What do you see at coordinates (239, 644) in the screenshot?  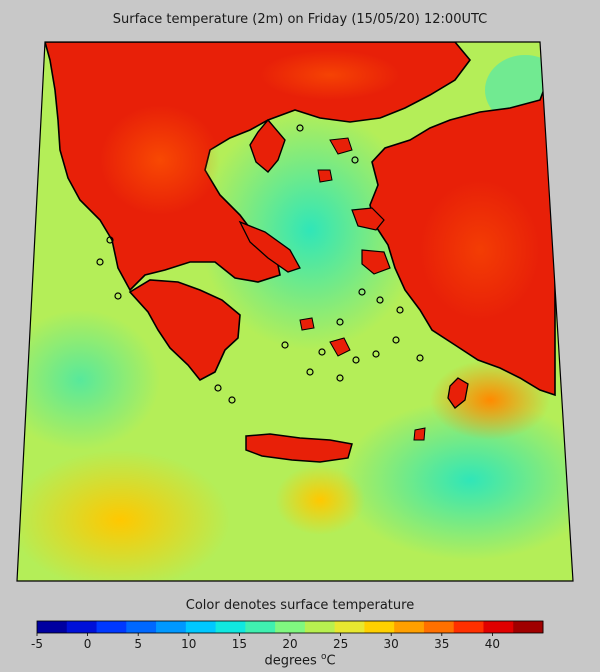 I see `colorbar-tick-label: 15` at bounding box center [239, 644].